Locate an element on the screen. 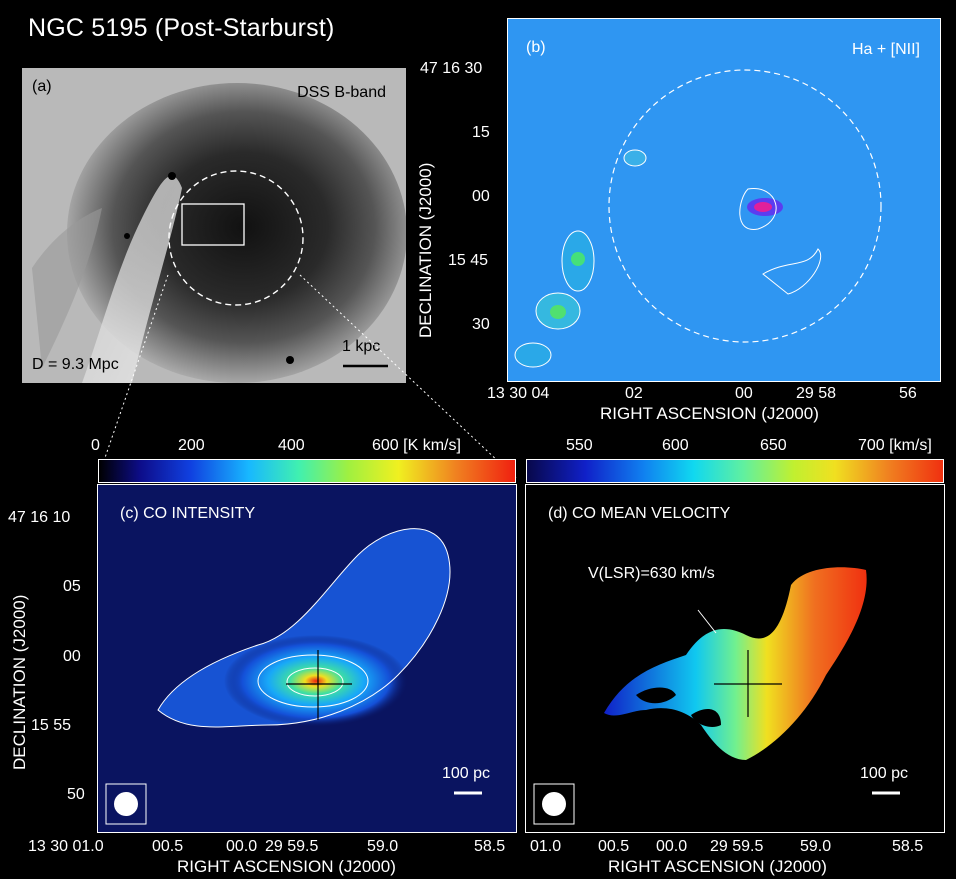 This screenshot has height=879, width=956. panel-b-ytick-4: 30 is located at coordinates (481, 324).